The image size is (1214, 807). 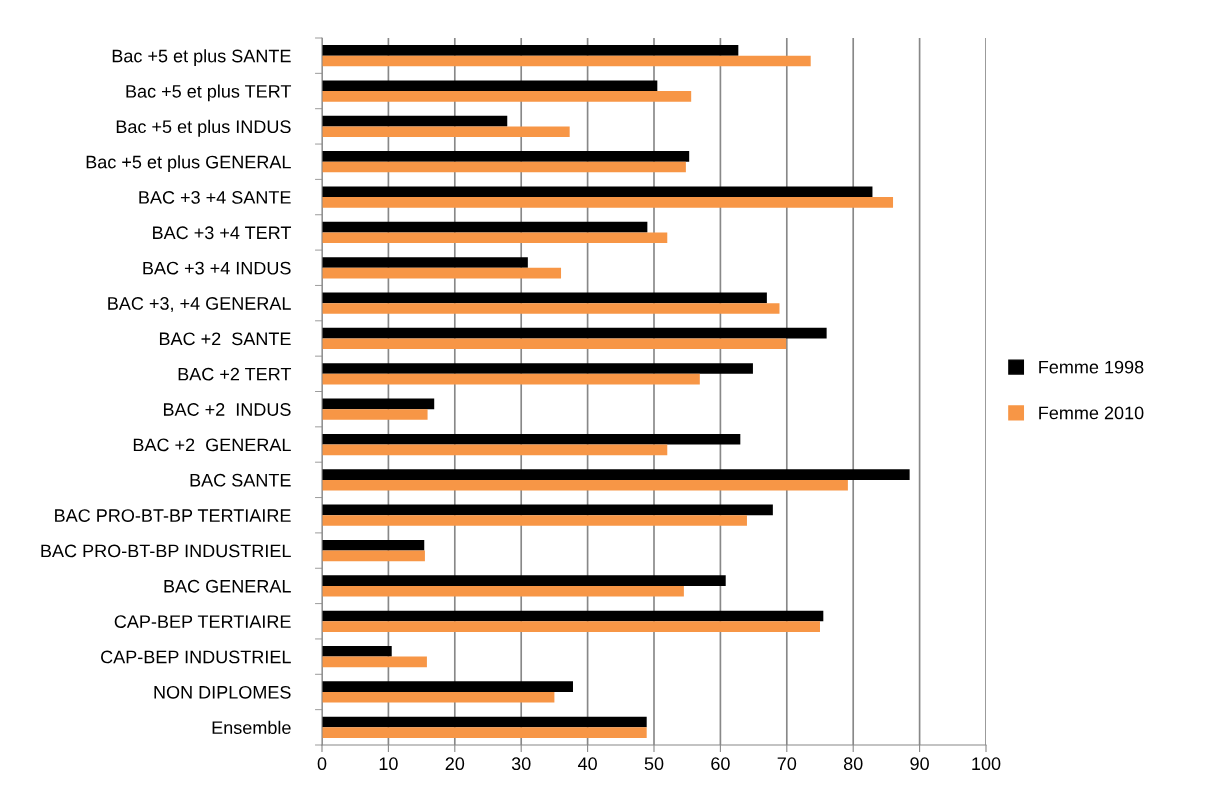 I want to click on x-tick-label: 100, so click(x=986, y=764).